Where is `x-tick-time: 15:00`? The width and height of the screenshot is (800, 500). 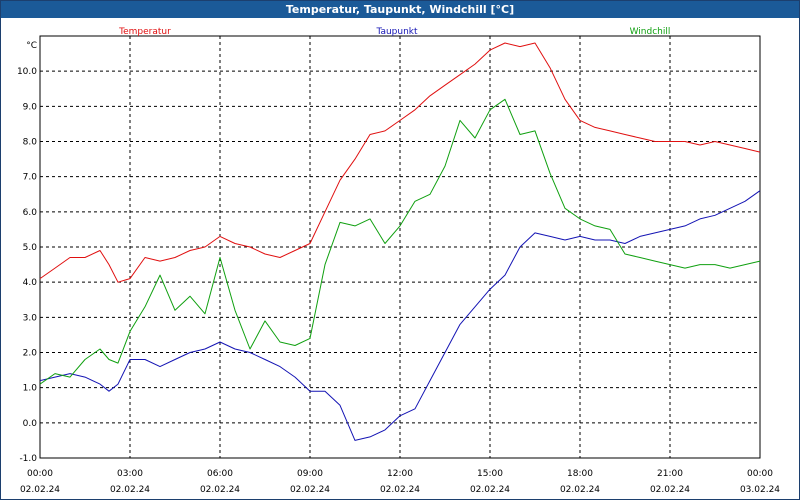
x-tick-time: 15:00 is located at coordinates (490, 474).